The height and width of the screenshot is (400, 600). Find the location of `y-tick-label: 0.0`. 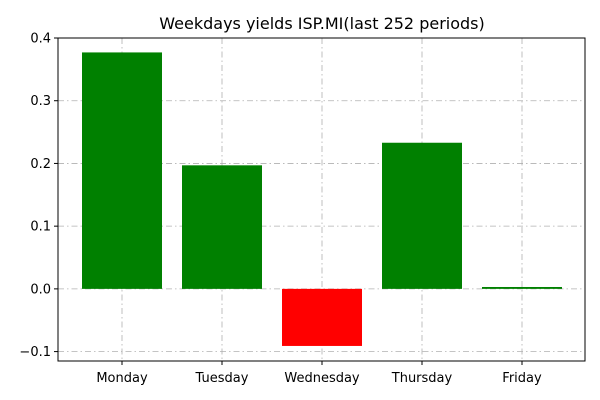

y-tick-label: 0.0 is located at coordinates (40, 289).